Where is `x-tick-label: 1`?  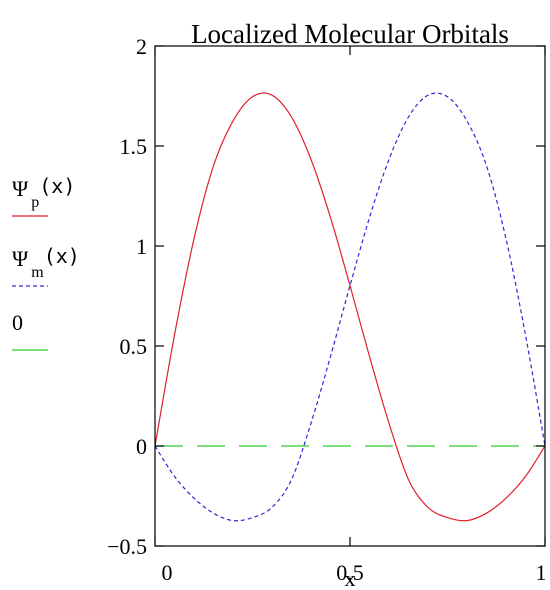 x-tick-label: 1 is located at coordinates (541, 572).